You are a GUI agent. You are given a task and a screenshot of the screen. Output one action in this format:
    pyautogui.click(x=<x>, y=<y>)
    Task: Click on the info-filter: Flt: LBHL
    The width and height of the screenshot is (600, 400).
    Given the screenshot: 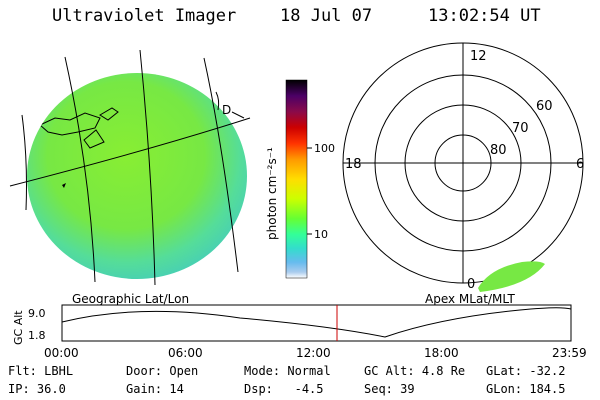 What is the action you would take?
    pyautogui.click(x=41, y=371)
    